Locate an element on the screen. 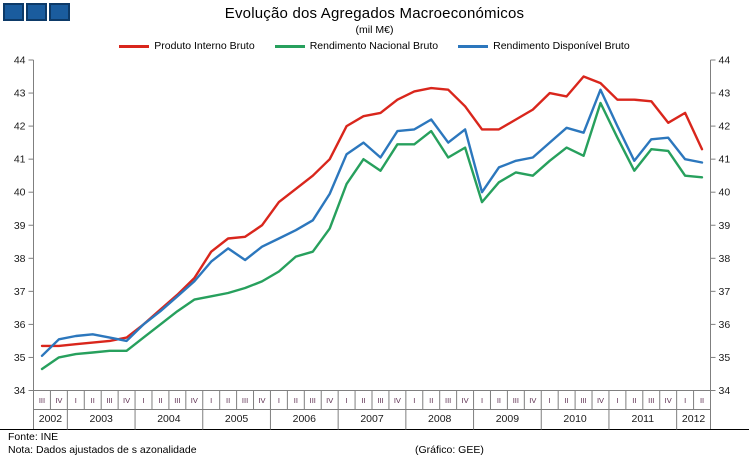 Image resolution: width=749 pixels, height=461 pixels. y-tick-label-left: 37 is located at coordinates (20, 292).